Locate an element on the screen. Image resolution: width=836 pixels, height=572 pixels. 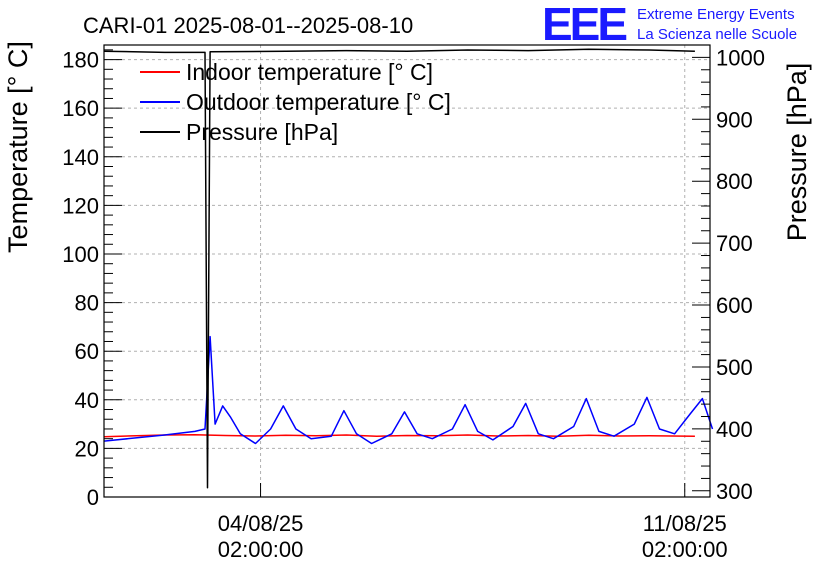
y2-tick-label: 500 is located at coordinates (734, 367).